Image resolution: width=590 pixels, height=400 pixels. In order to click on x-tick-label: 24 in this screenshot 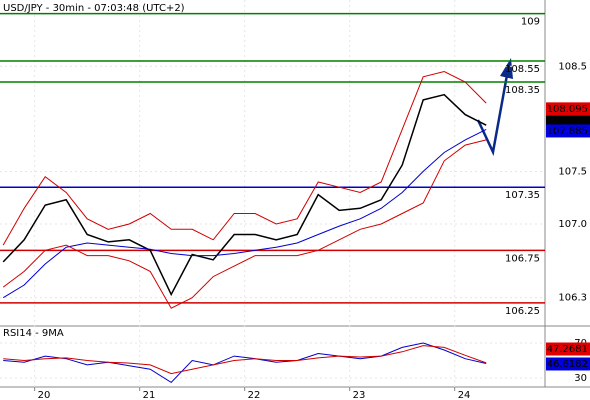, I will do `click(464, 395)`.